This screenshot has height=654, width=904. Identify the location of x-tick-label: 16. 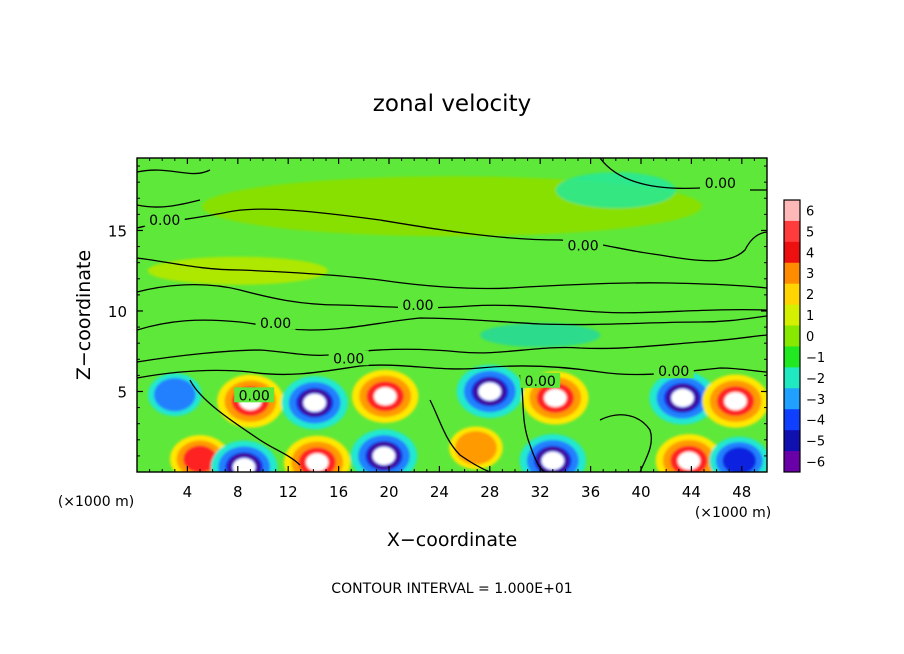
(338, 492).